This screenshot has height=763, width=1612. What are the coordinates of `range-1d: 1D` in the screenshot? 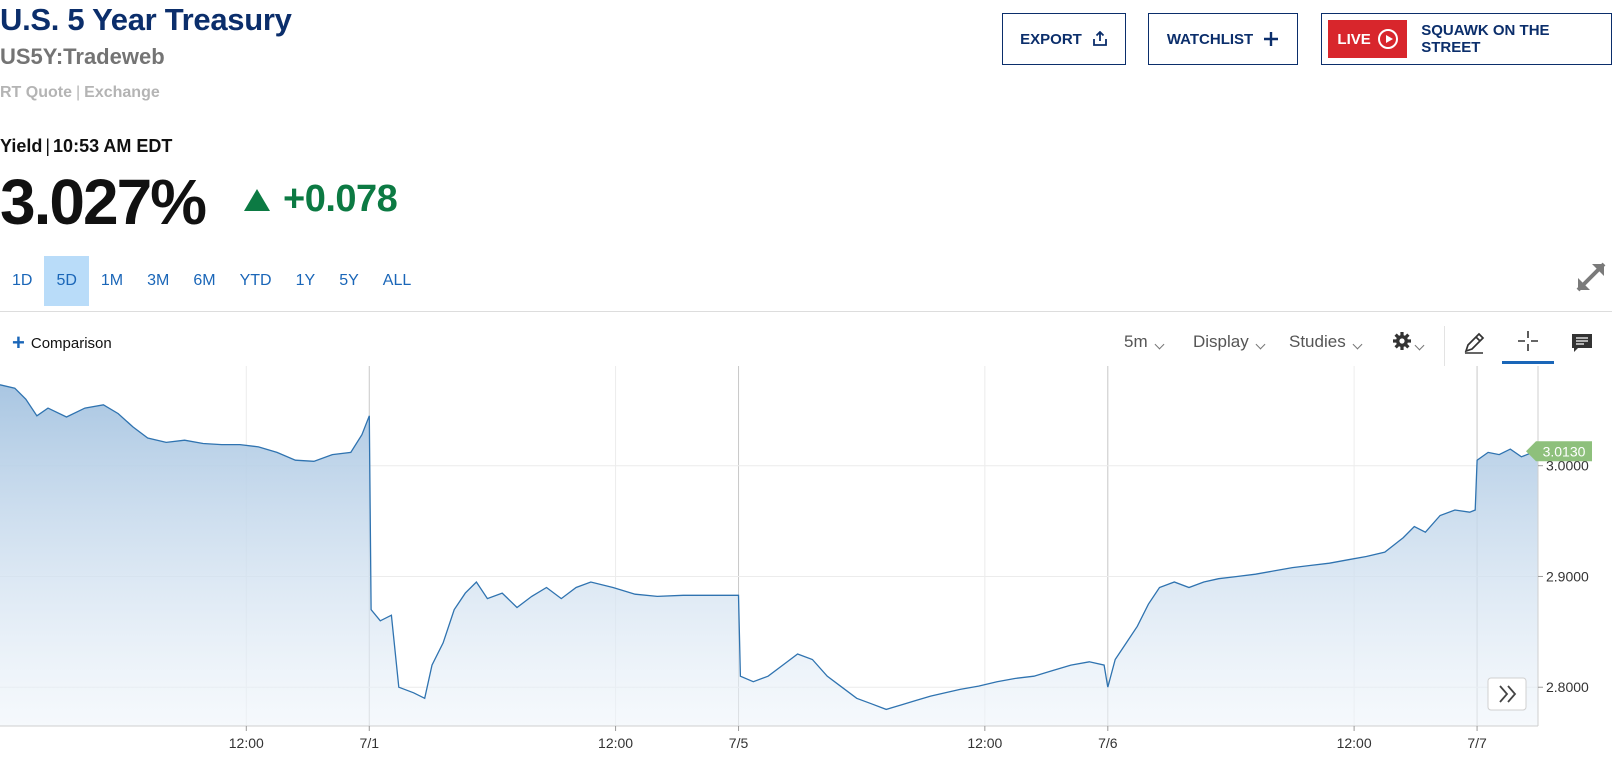 It's located at (22, 280).